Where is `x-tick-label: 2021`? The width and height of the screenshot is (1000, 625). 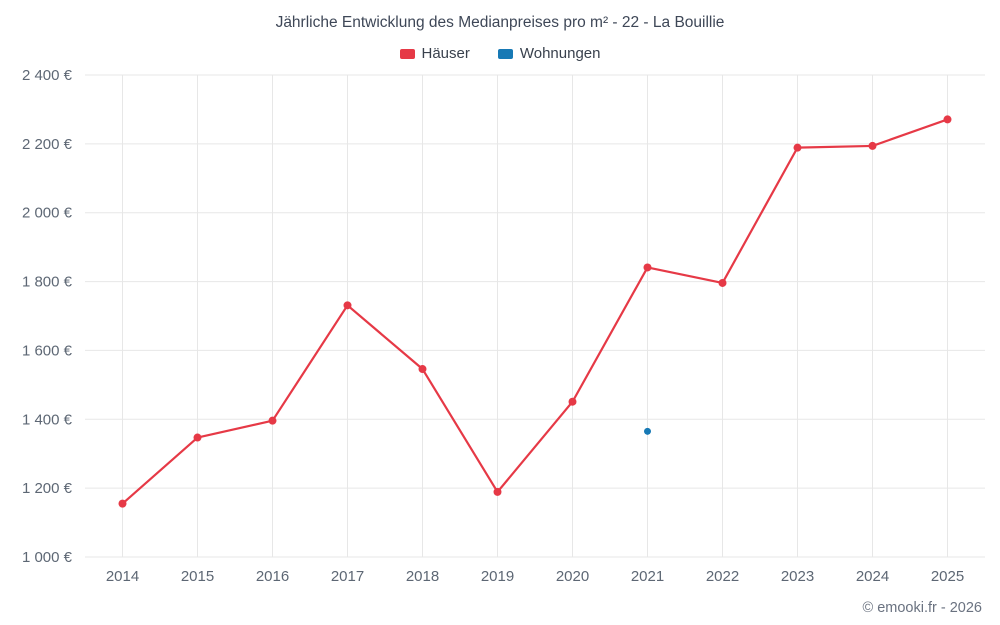 x-tick-label: 2021 is located at coordinates (647, 576).